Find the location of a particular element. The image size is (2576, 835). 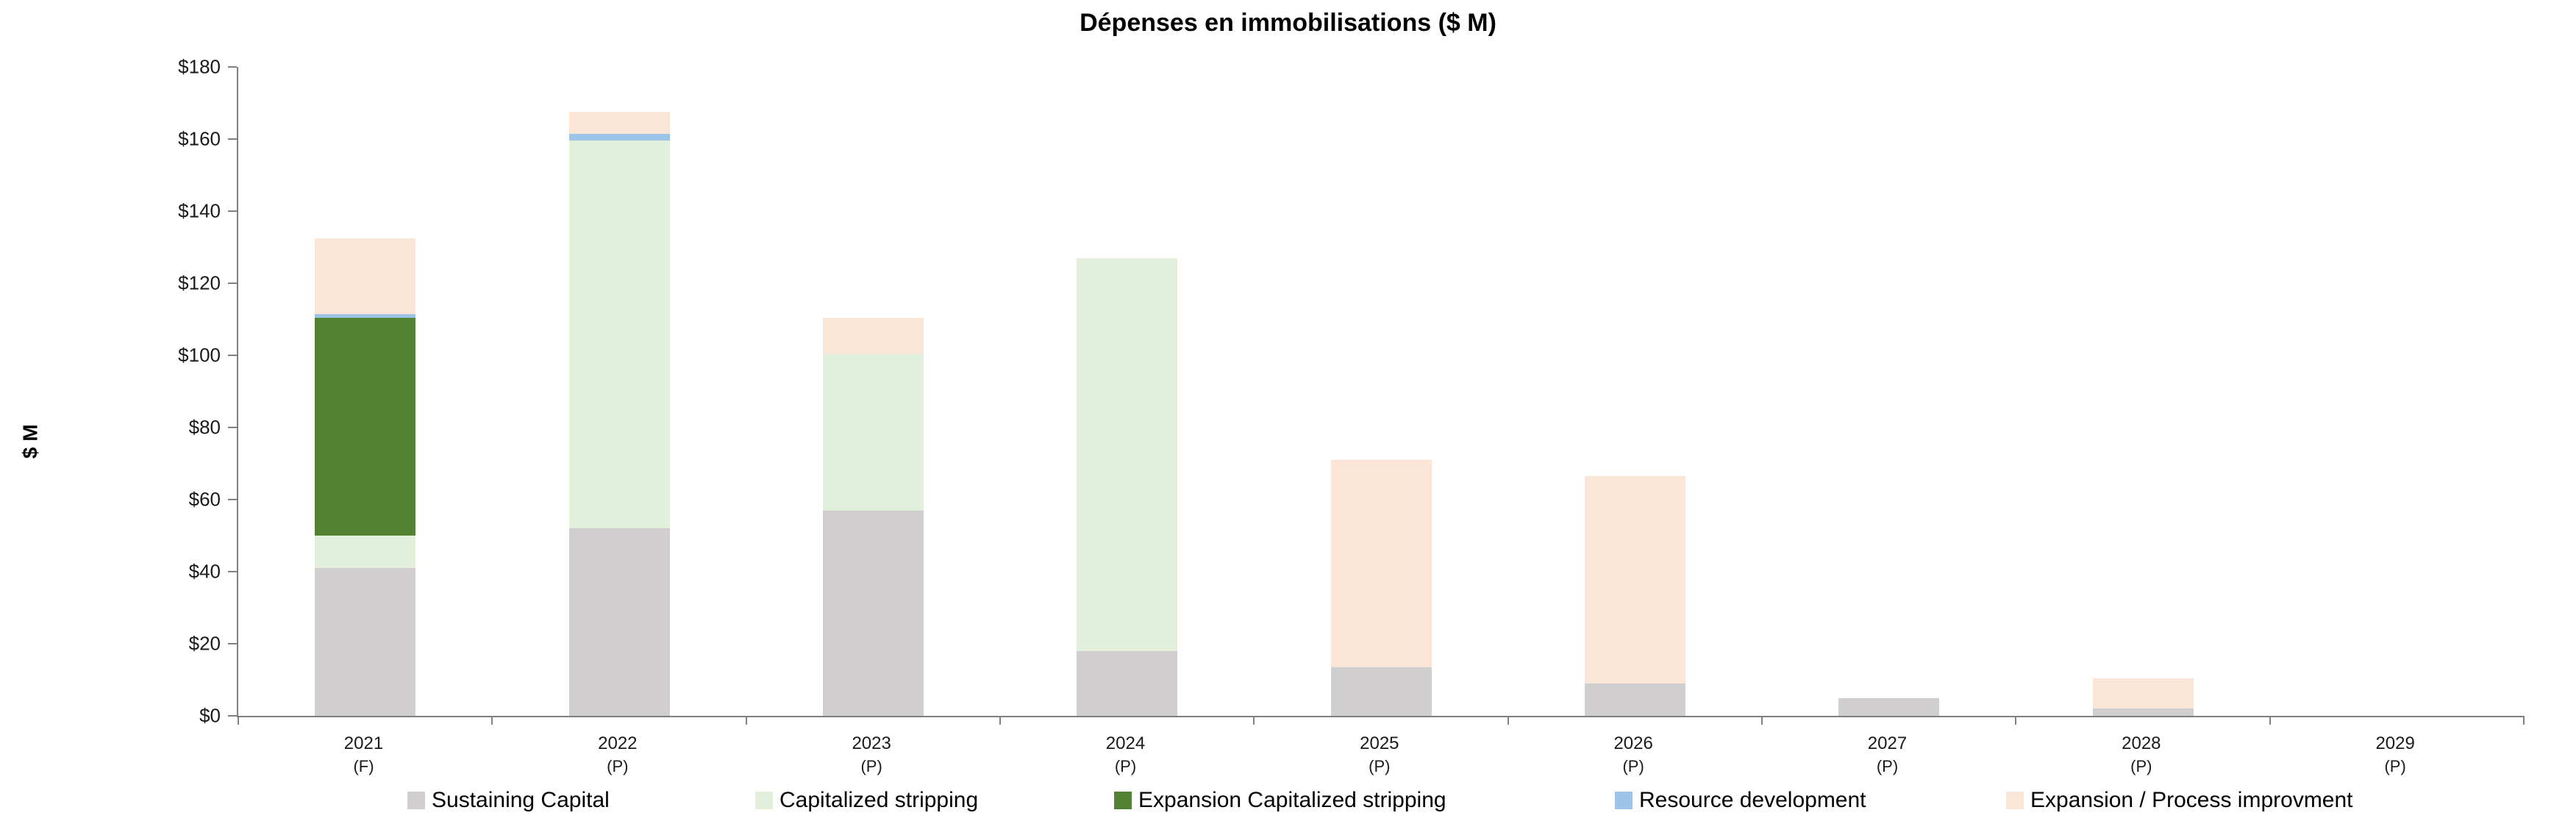

x-axis-label-year: 2024 is located at coordinates (1125, 743).